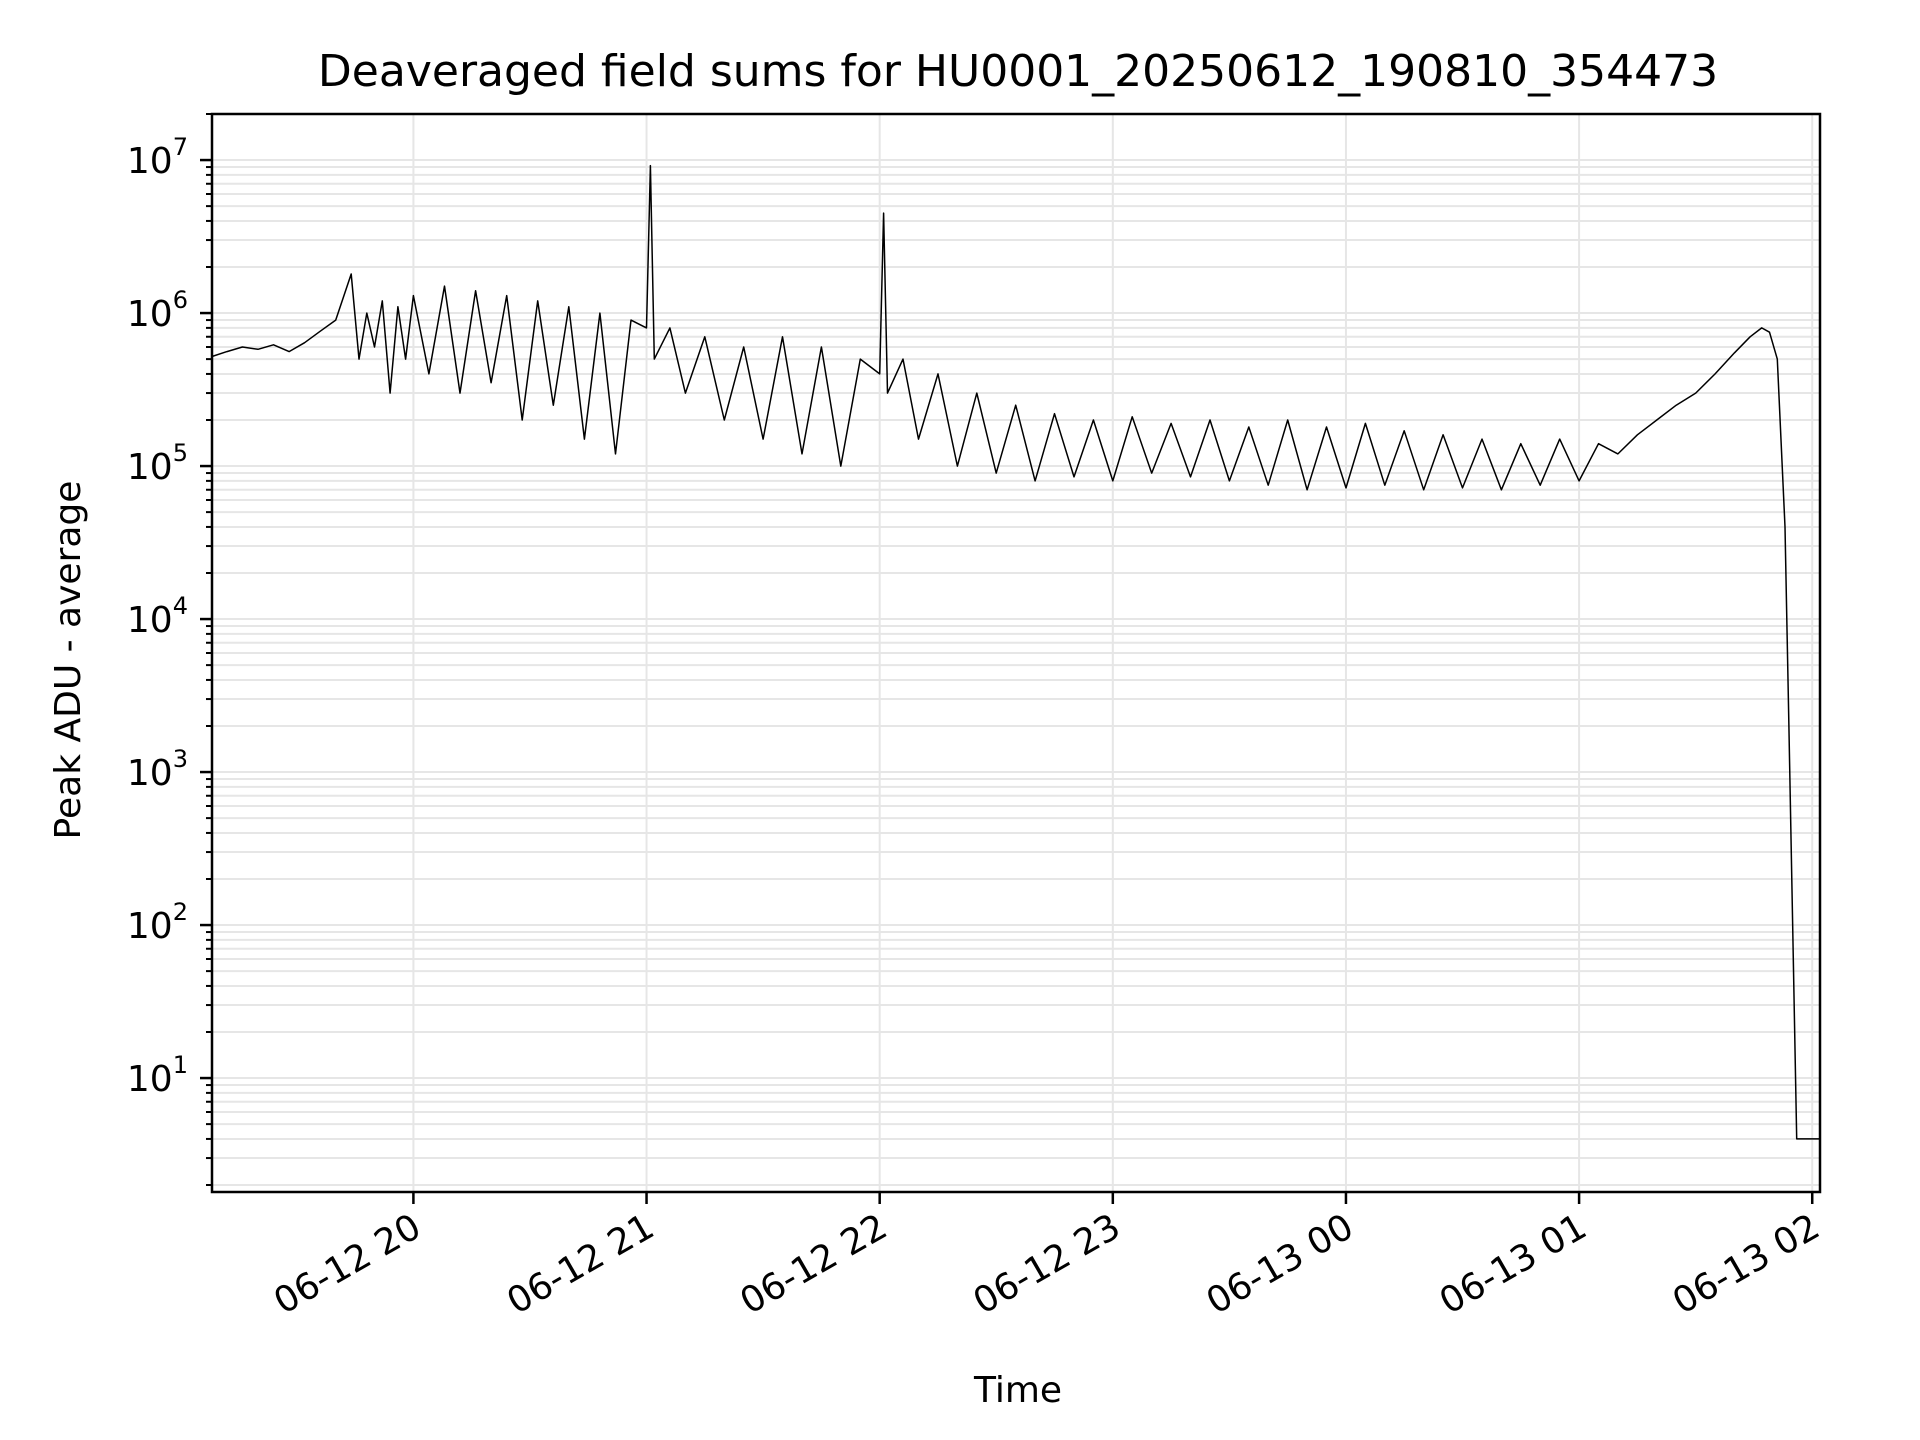 Image resolution: width=1920 pixels, height=1440 pixels. What do you see at coordinates (157, 922) in the screenshot?
I see `y-tick-label: 10²` at bounding box center [157, 922].